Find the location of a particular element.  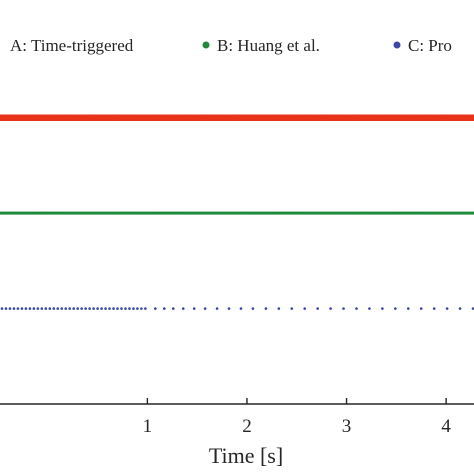

legend-marker-b is located at coordinates (206, 45).